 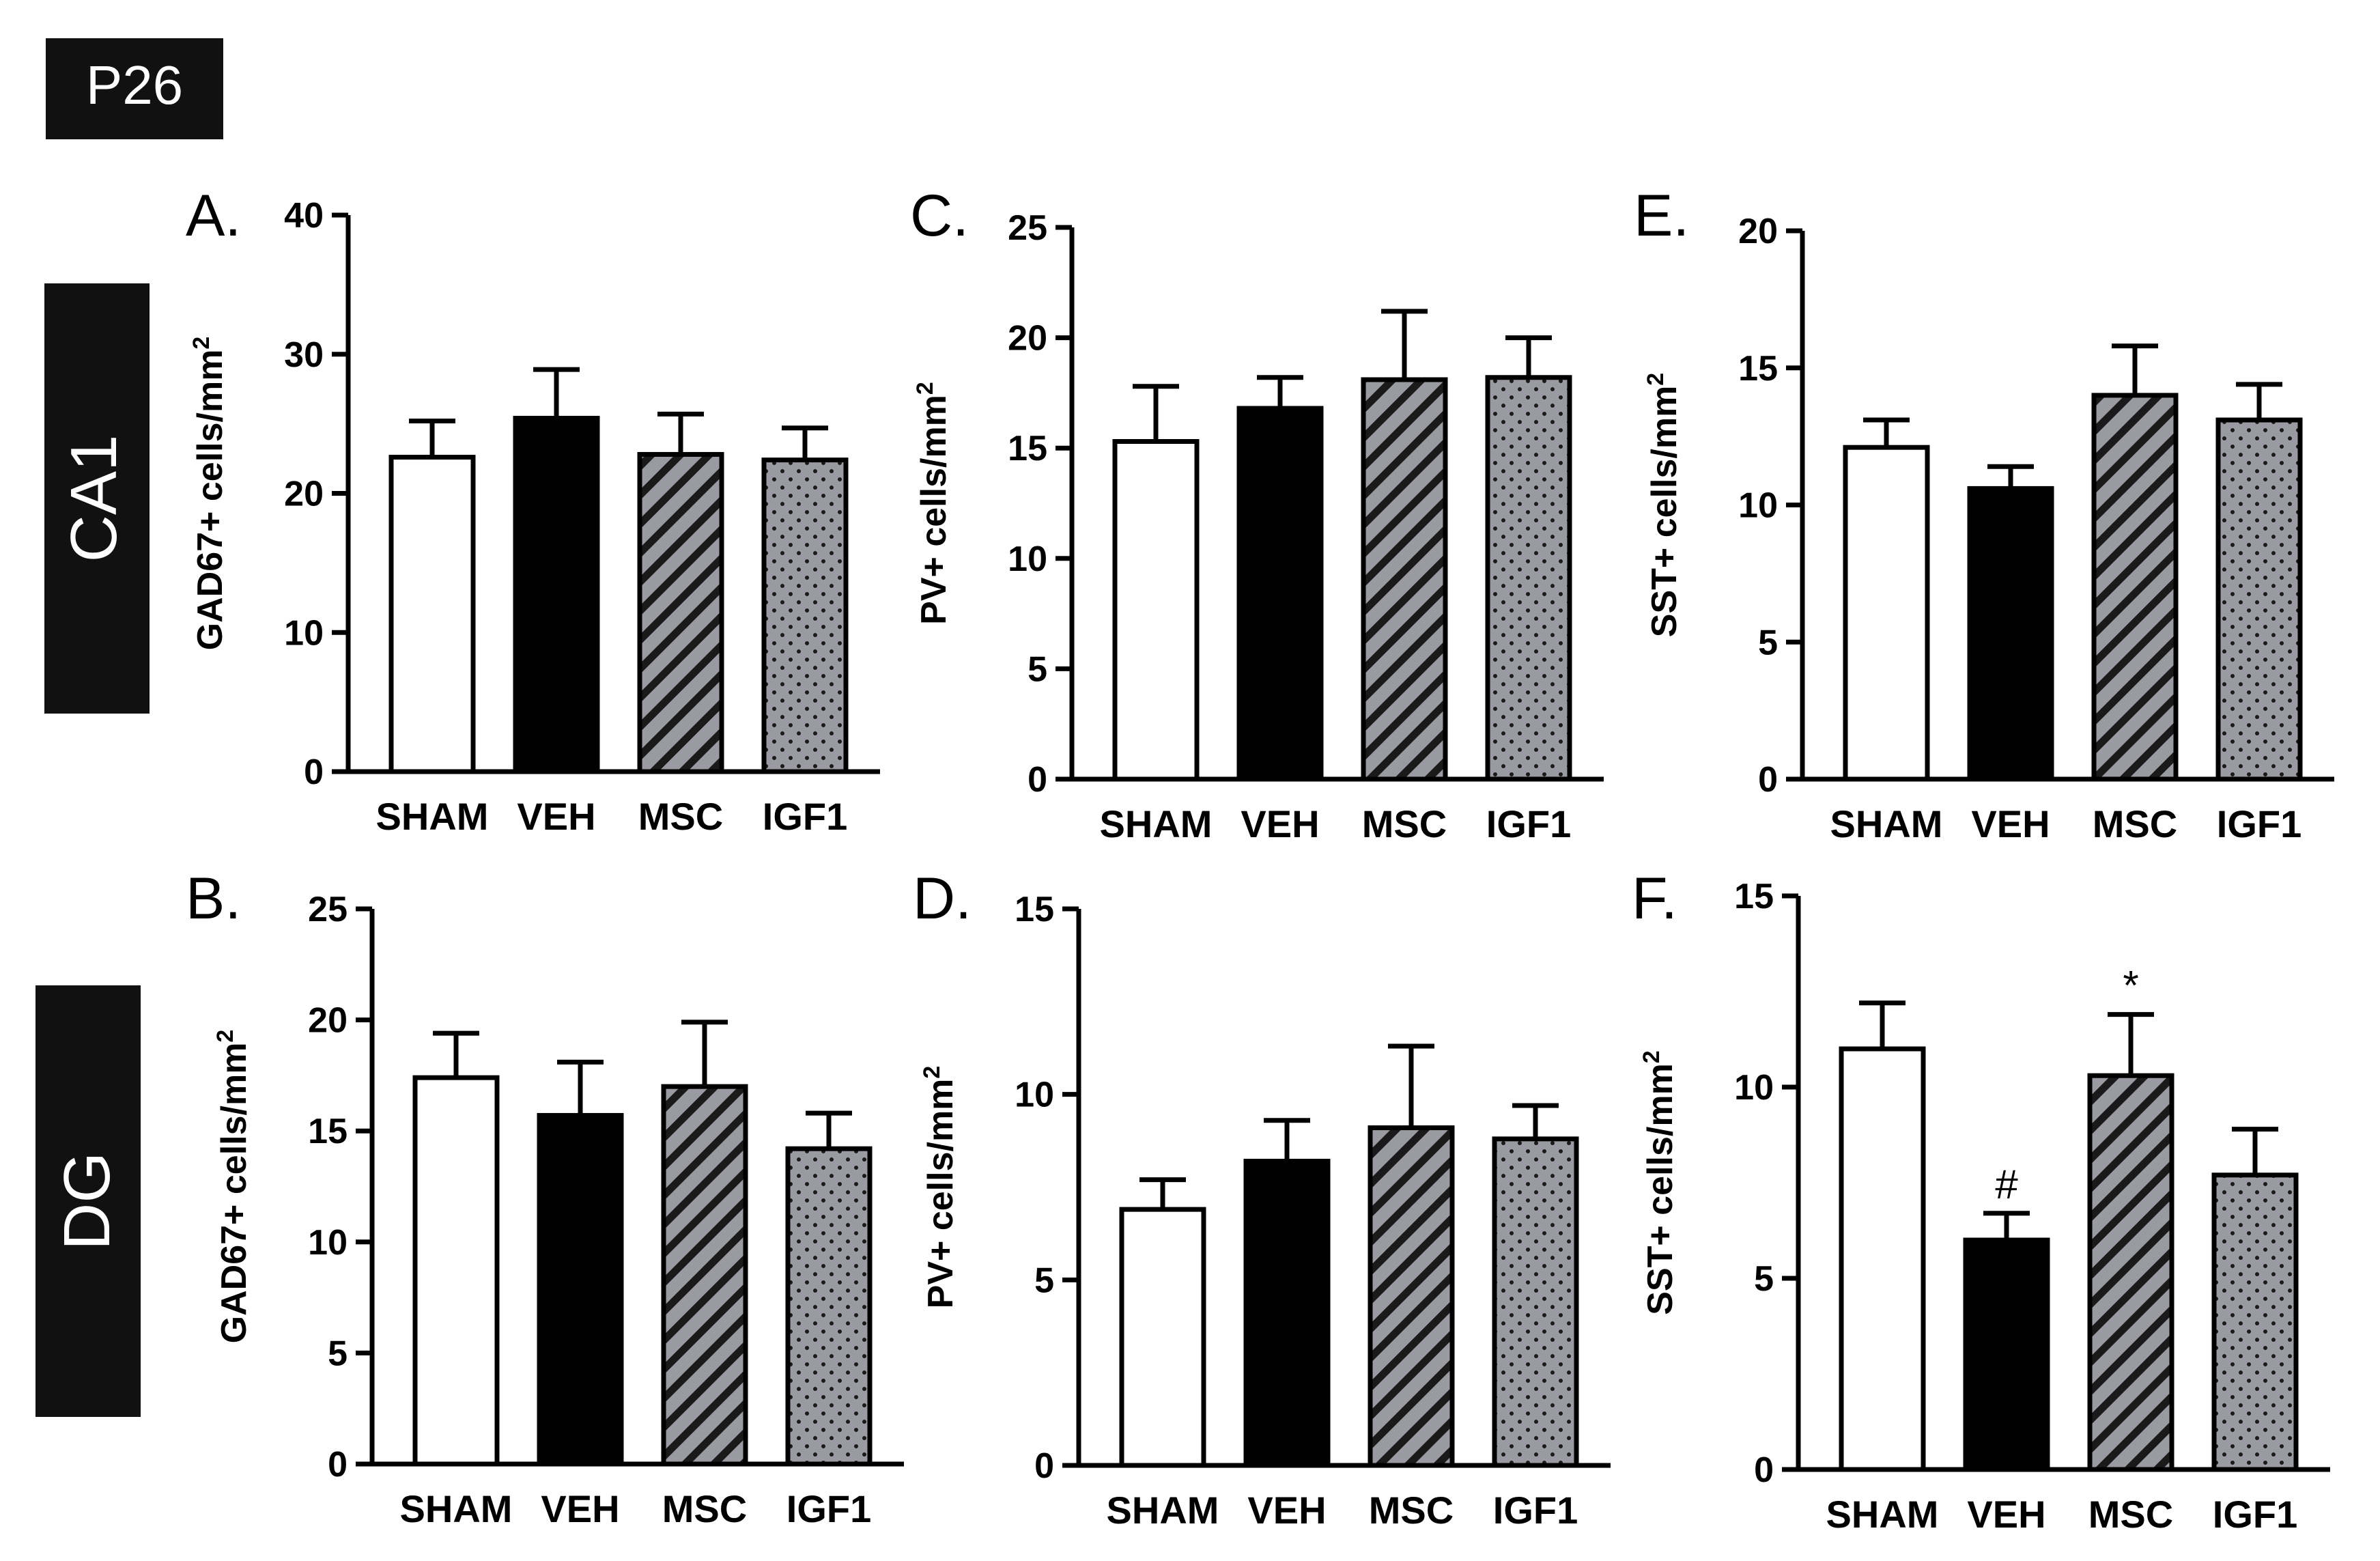 What do you see at coordinates (134, 85) in the screenshot?
I see `figure-label-text: P26` at bounding box center [134, 85].